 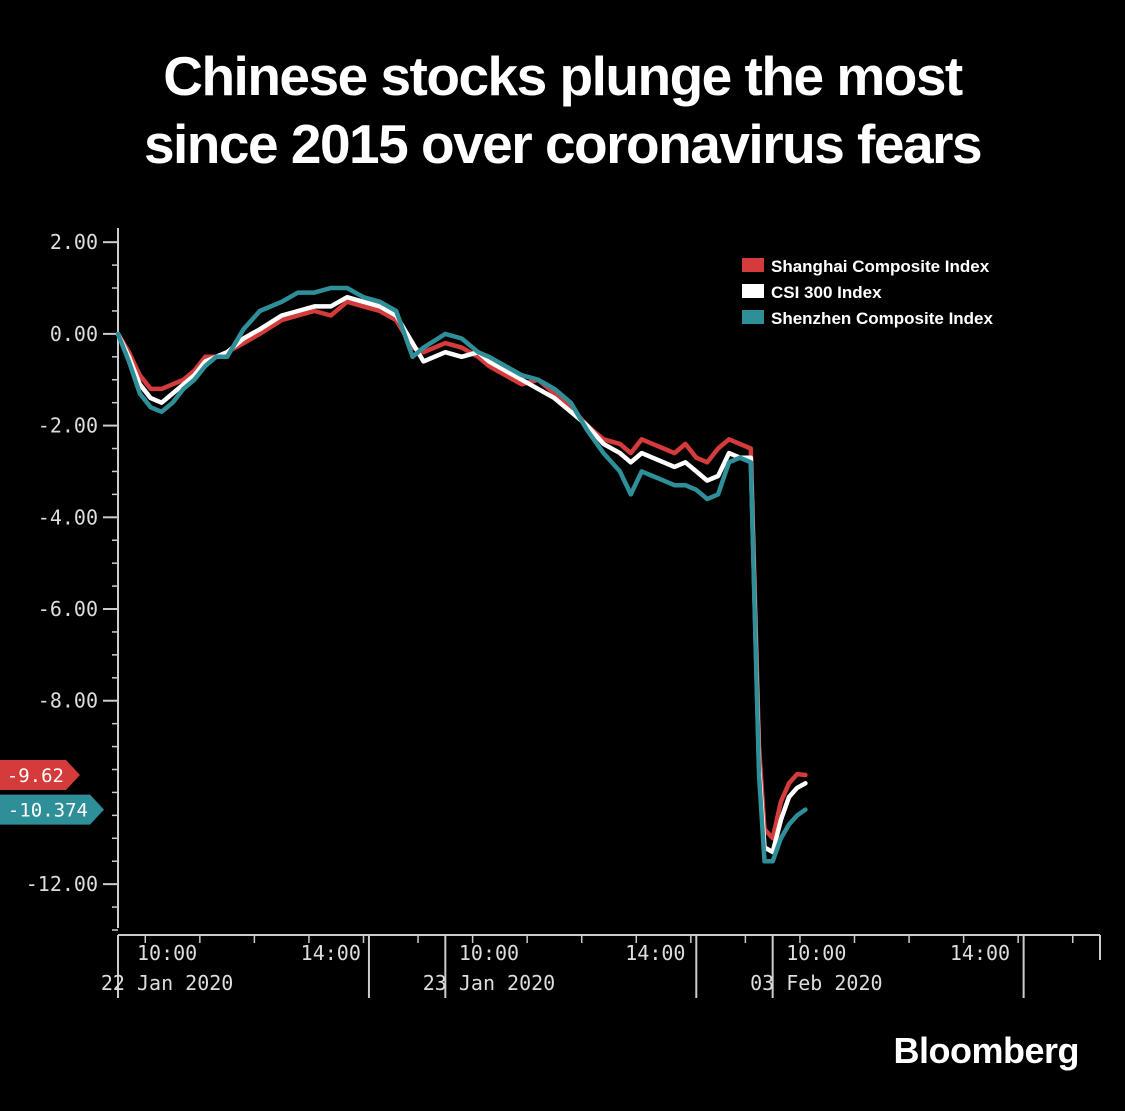 What do you see at coordinates (882, 318) in the screenshot?
I see `legend-label-2: Shenzhen Composite Index` at bounding box center [882, 318].